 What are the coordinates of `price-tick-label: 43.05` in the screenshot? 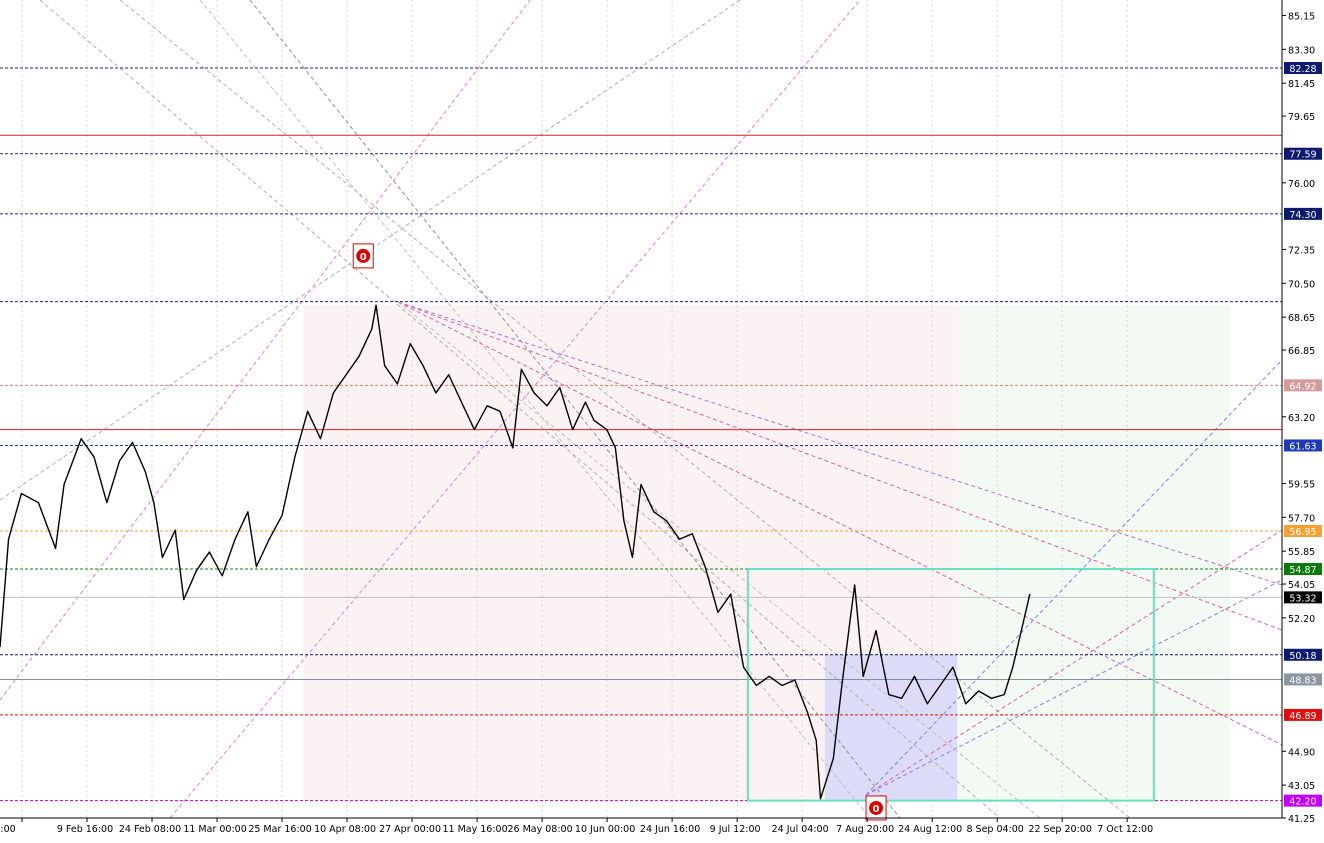 It's located at (1301, 786).